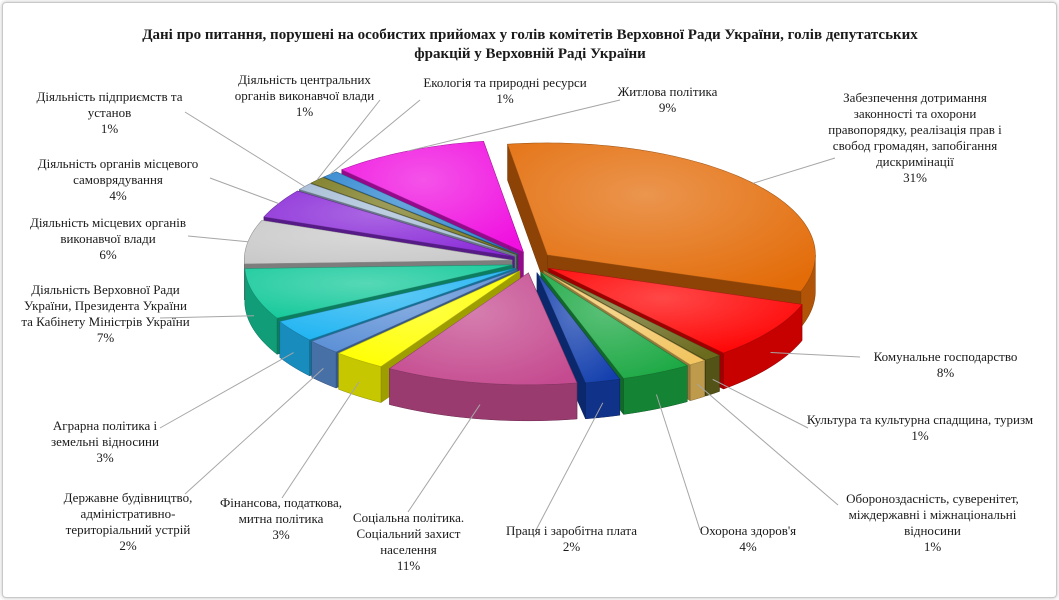  I want to click on leader-line-pratsia, so click(569, 466).